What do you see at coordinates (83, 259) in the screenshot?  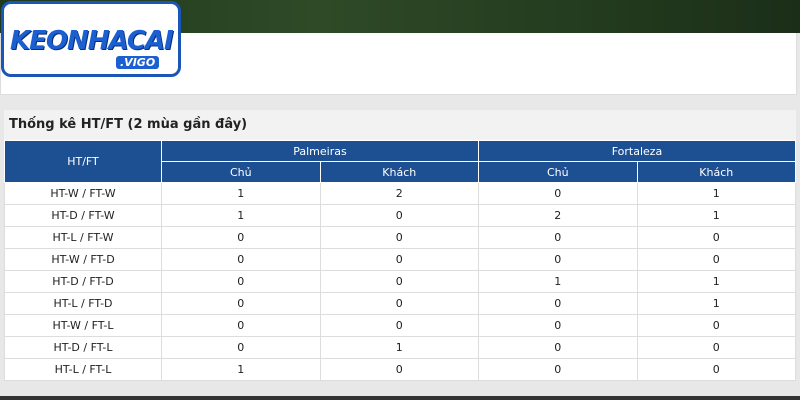 I see `row-label: HT-W / FT-D` at bounding box center [83, 259].